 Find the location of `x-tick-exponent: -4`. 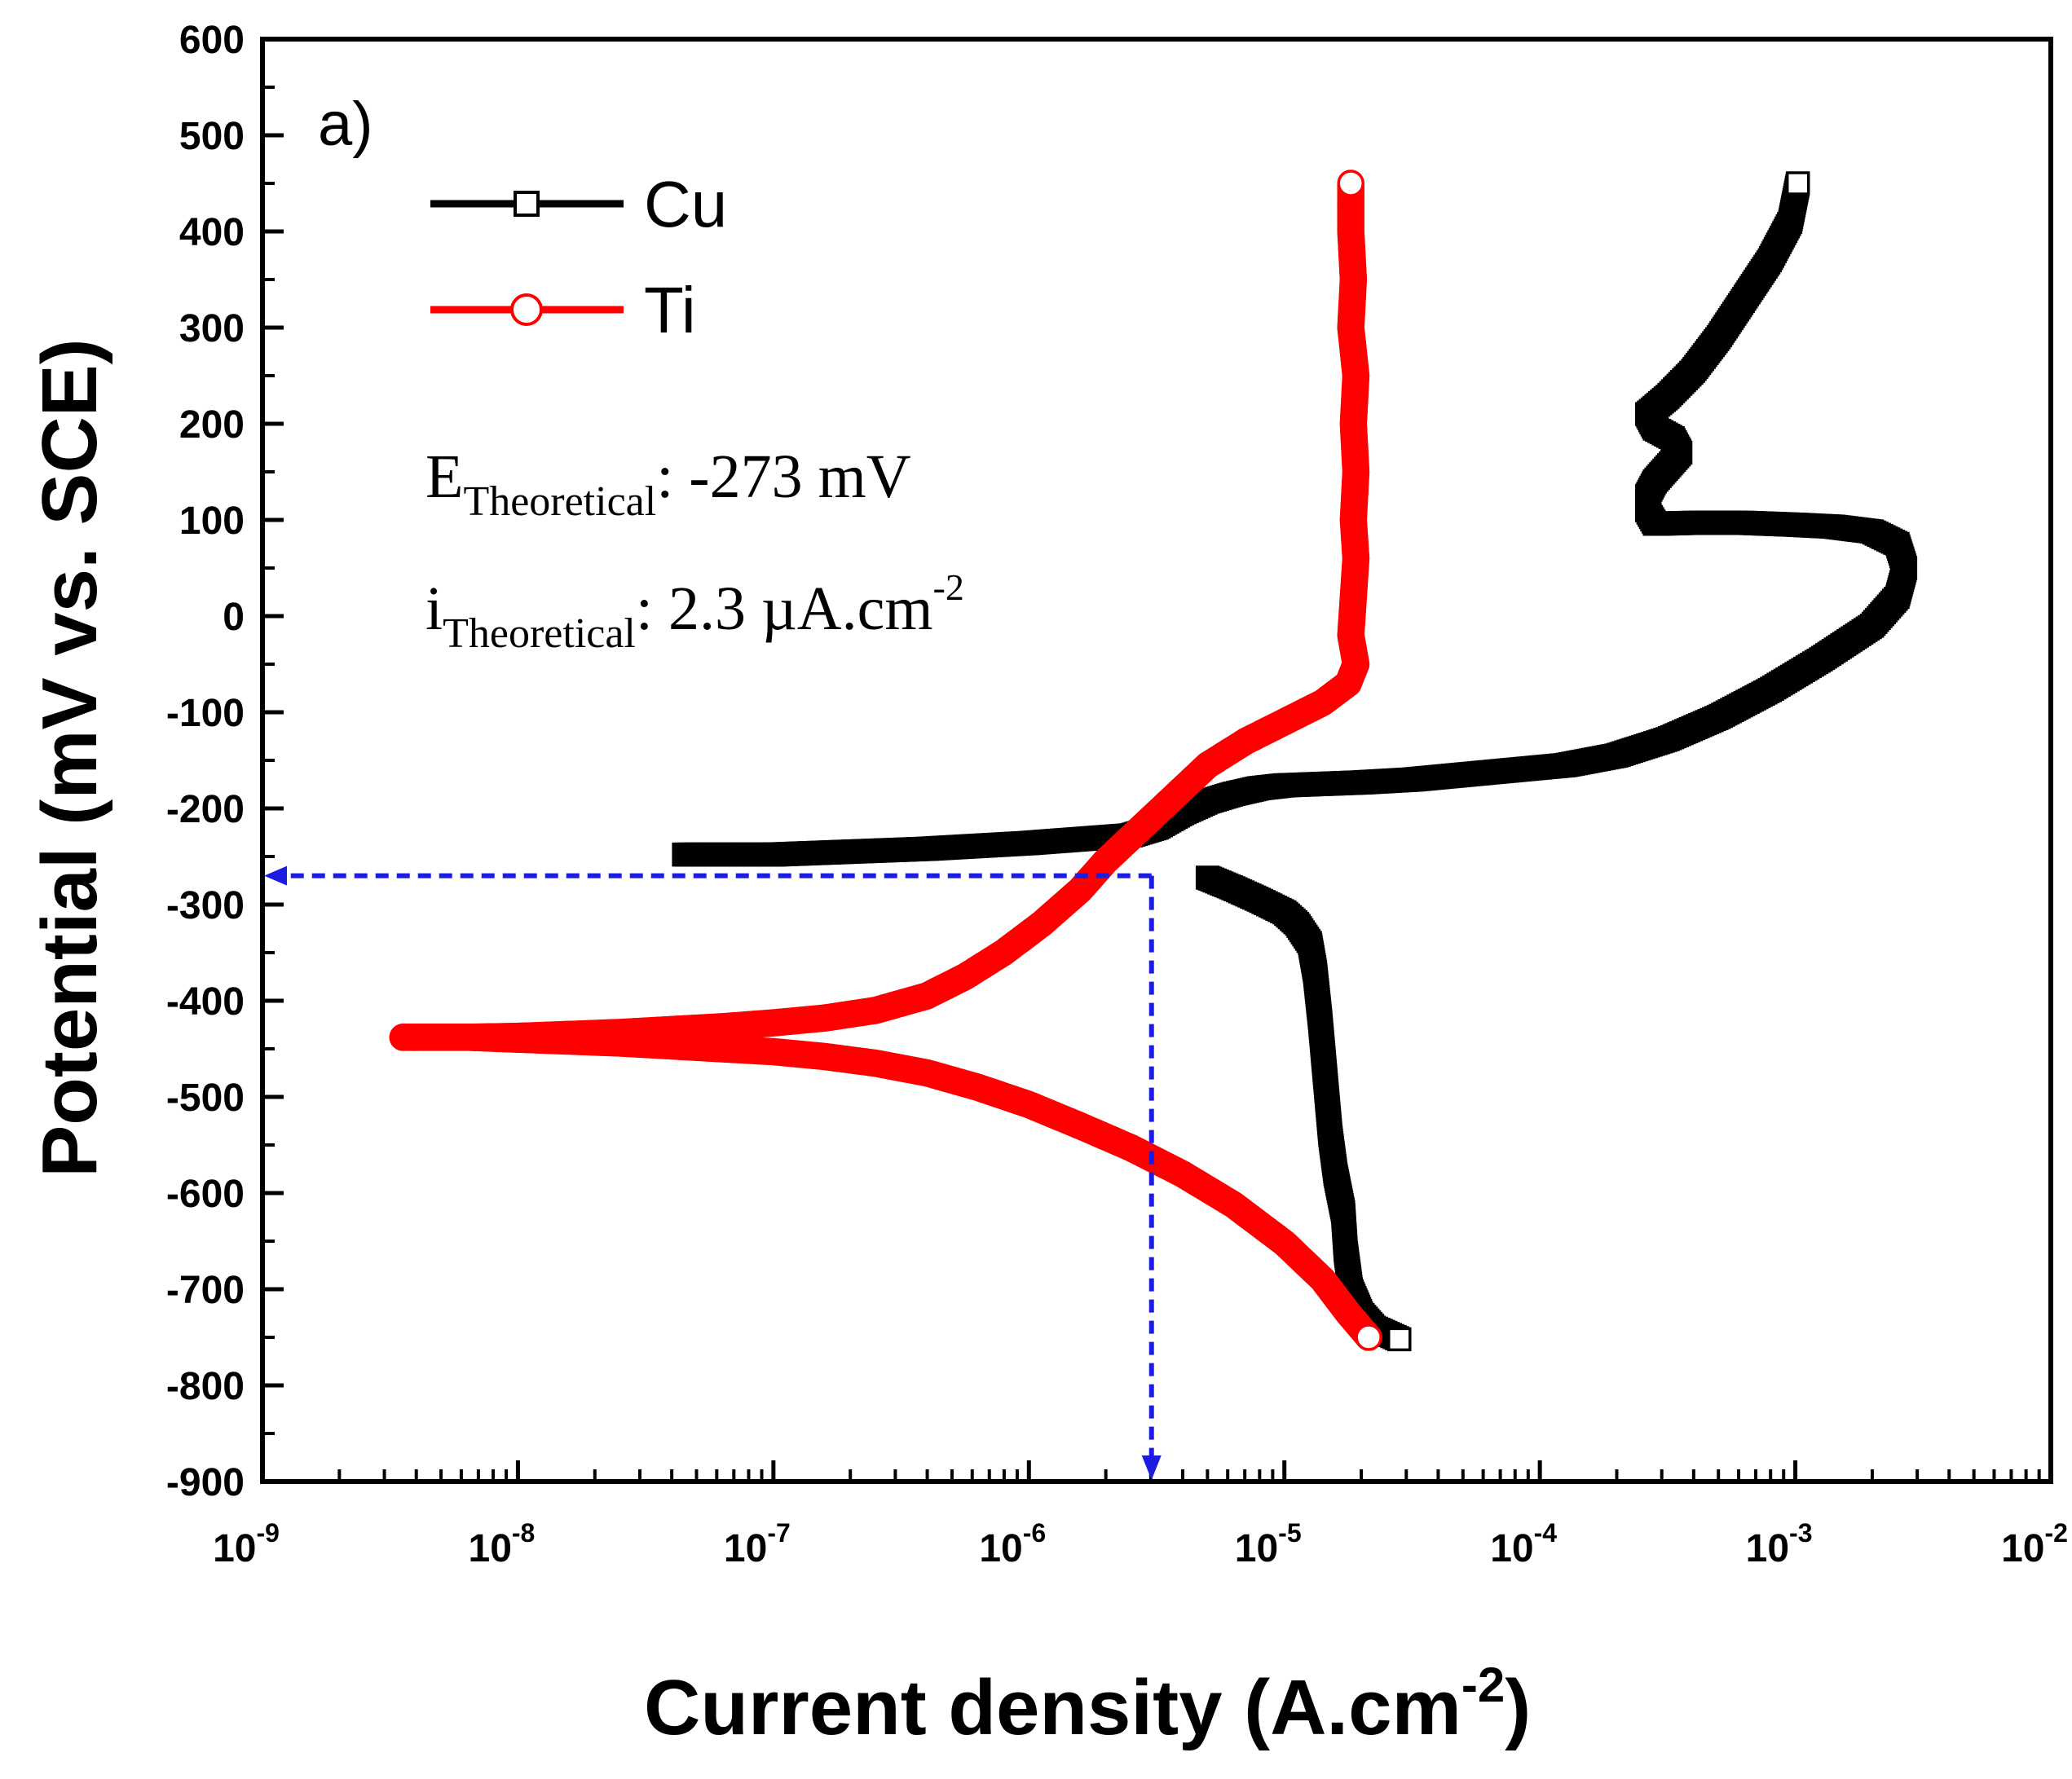

x-tick-exponent: -4 is located at coordinates (1546, 1533).